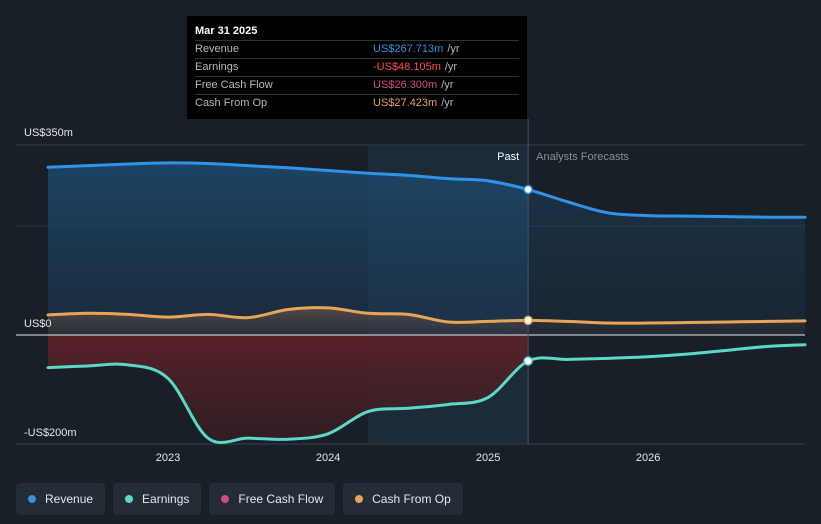 Image resolution: width=821 pixels, height=524 pixels. Describe the element at coordinates (648, 458) in the screenshot. I see `x-axis-label: 2026` at that location.